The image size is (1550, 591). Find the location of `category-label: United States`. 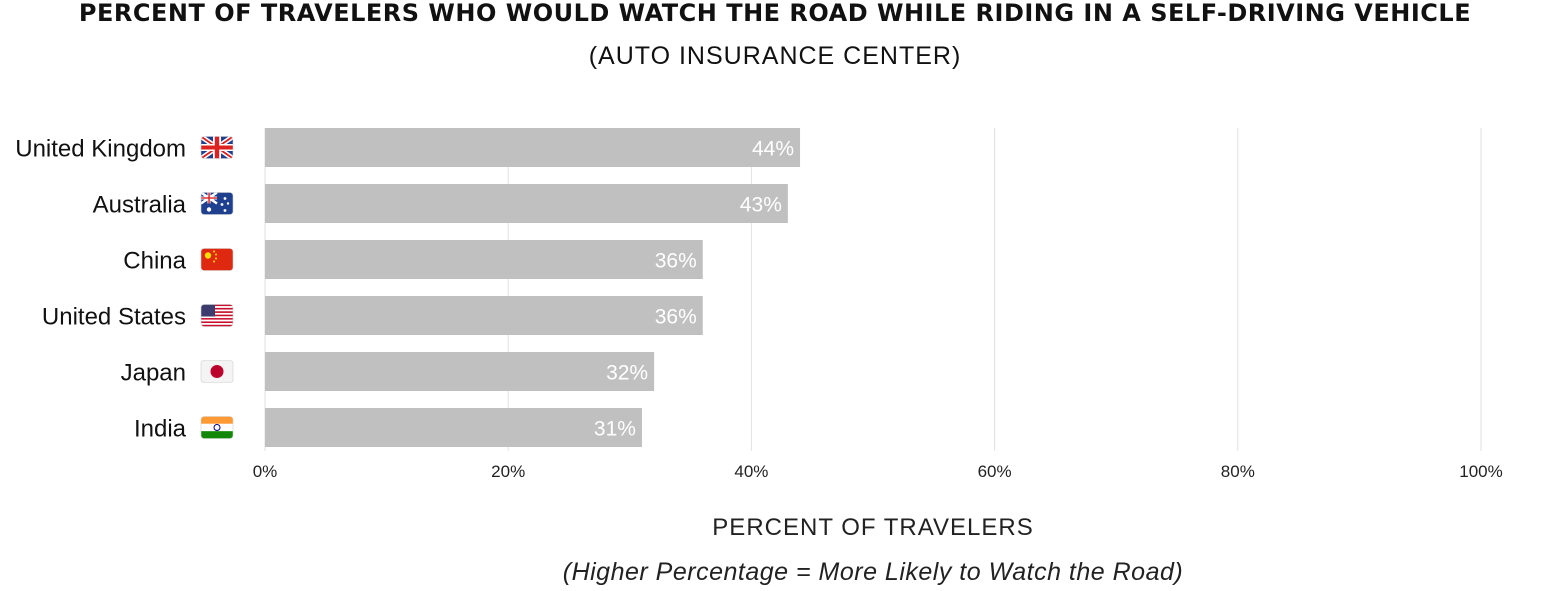

category-label: United States is located at coordinates (114, 317).